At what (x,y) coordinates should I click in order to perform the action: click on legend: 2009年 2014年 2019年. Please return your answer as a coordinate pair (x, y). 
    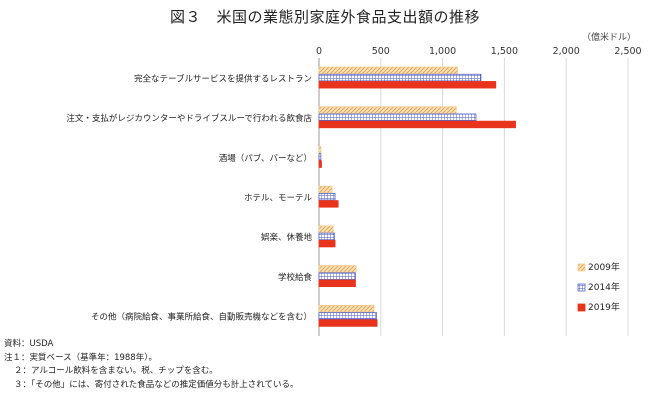
    Looking at the image, I should click on (598, 287).